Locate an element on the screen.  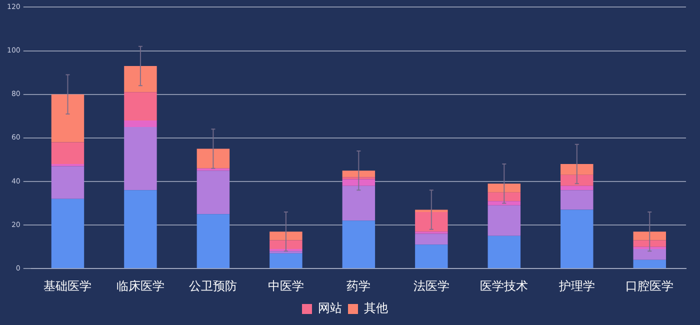
x-tick-label: 口腔医学 is located at coordinates (650, 285).